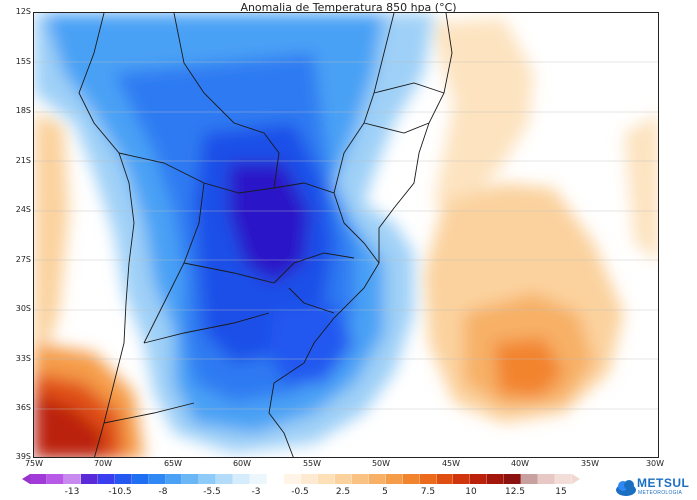 This screenshot has width=697, height=500. I want to click on colorbar-label: 10, so click(471, 492).